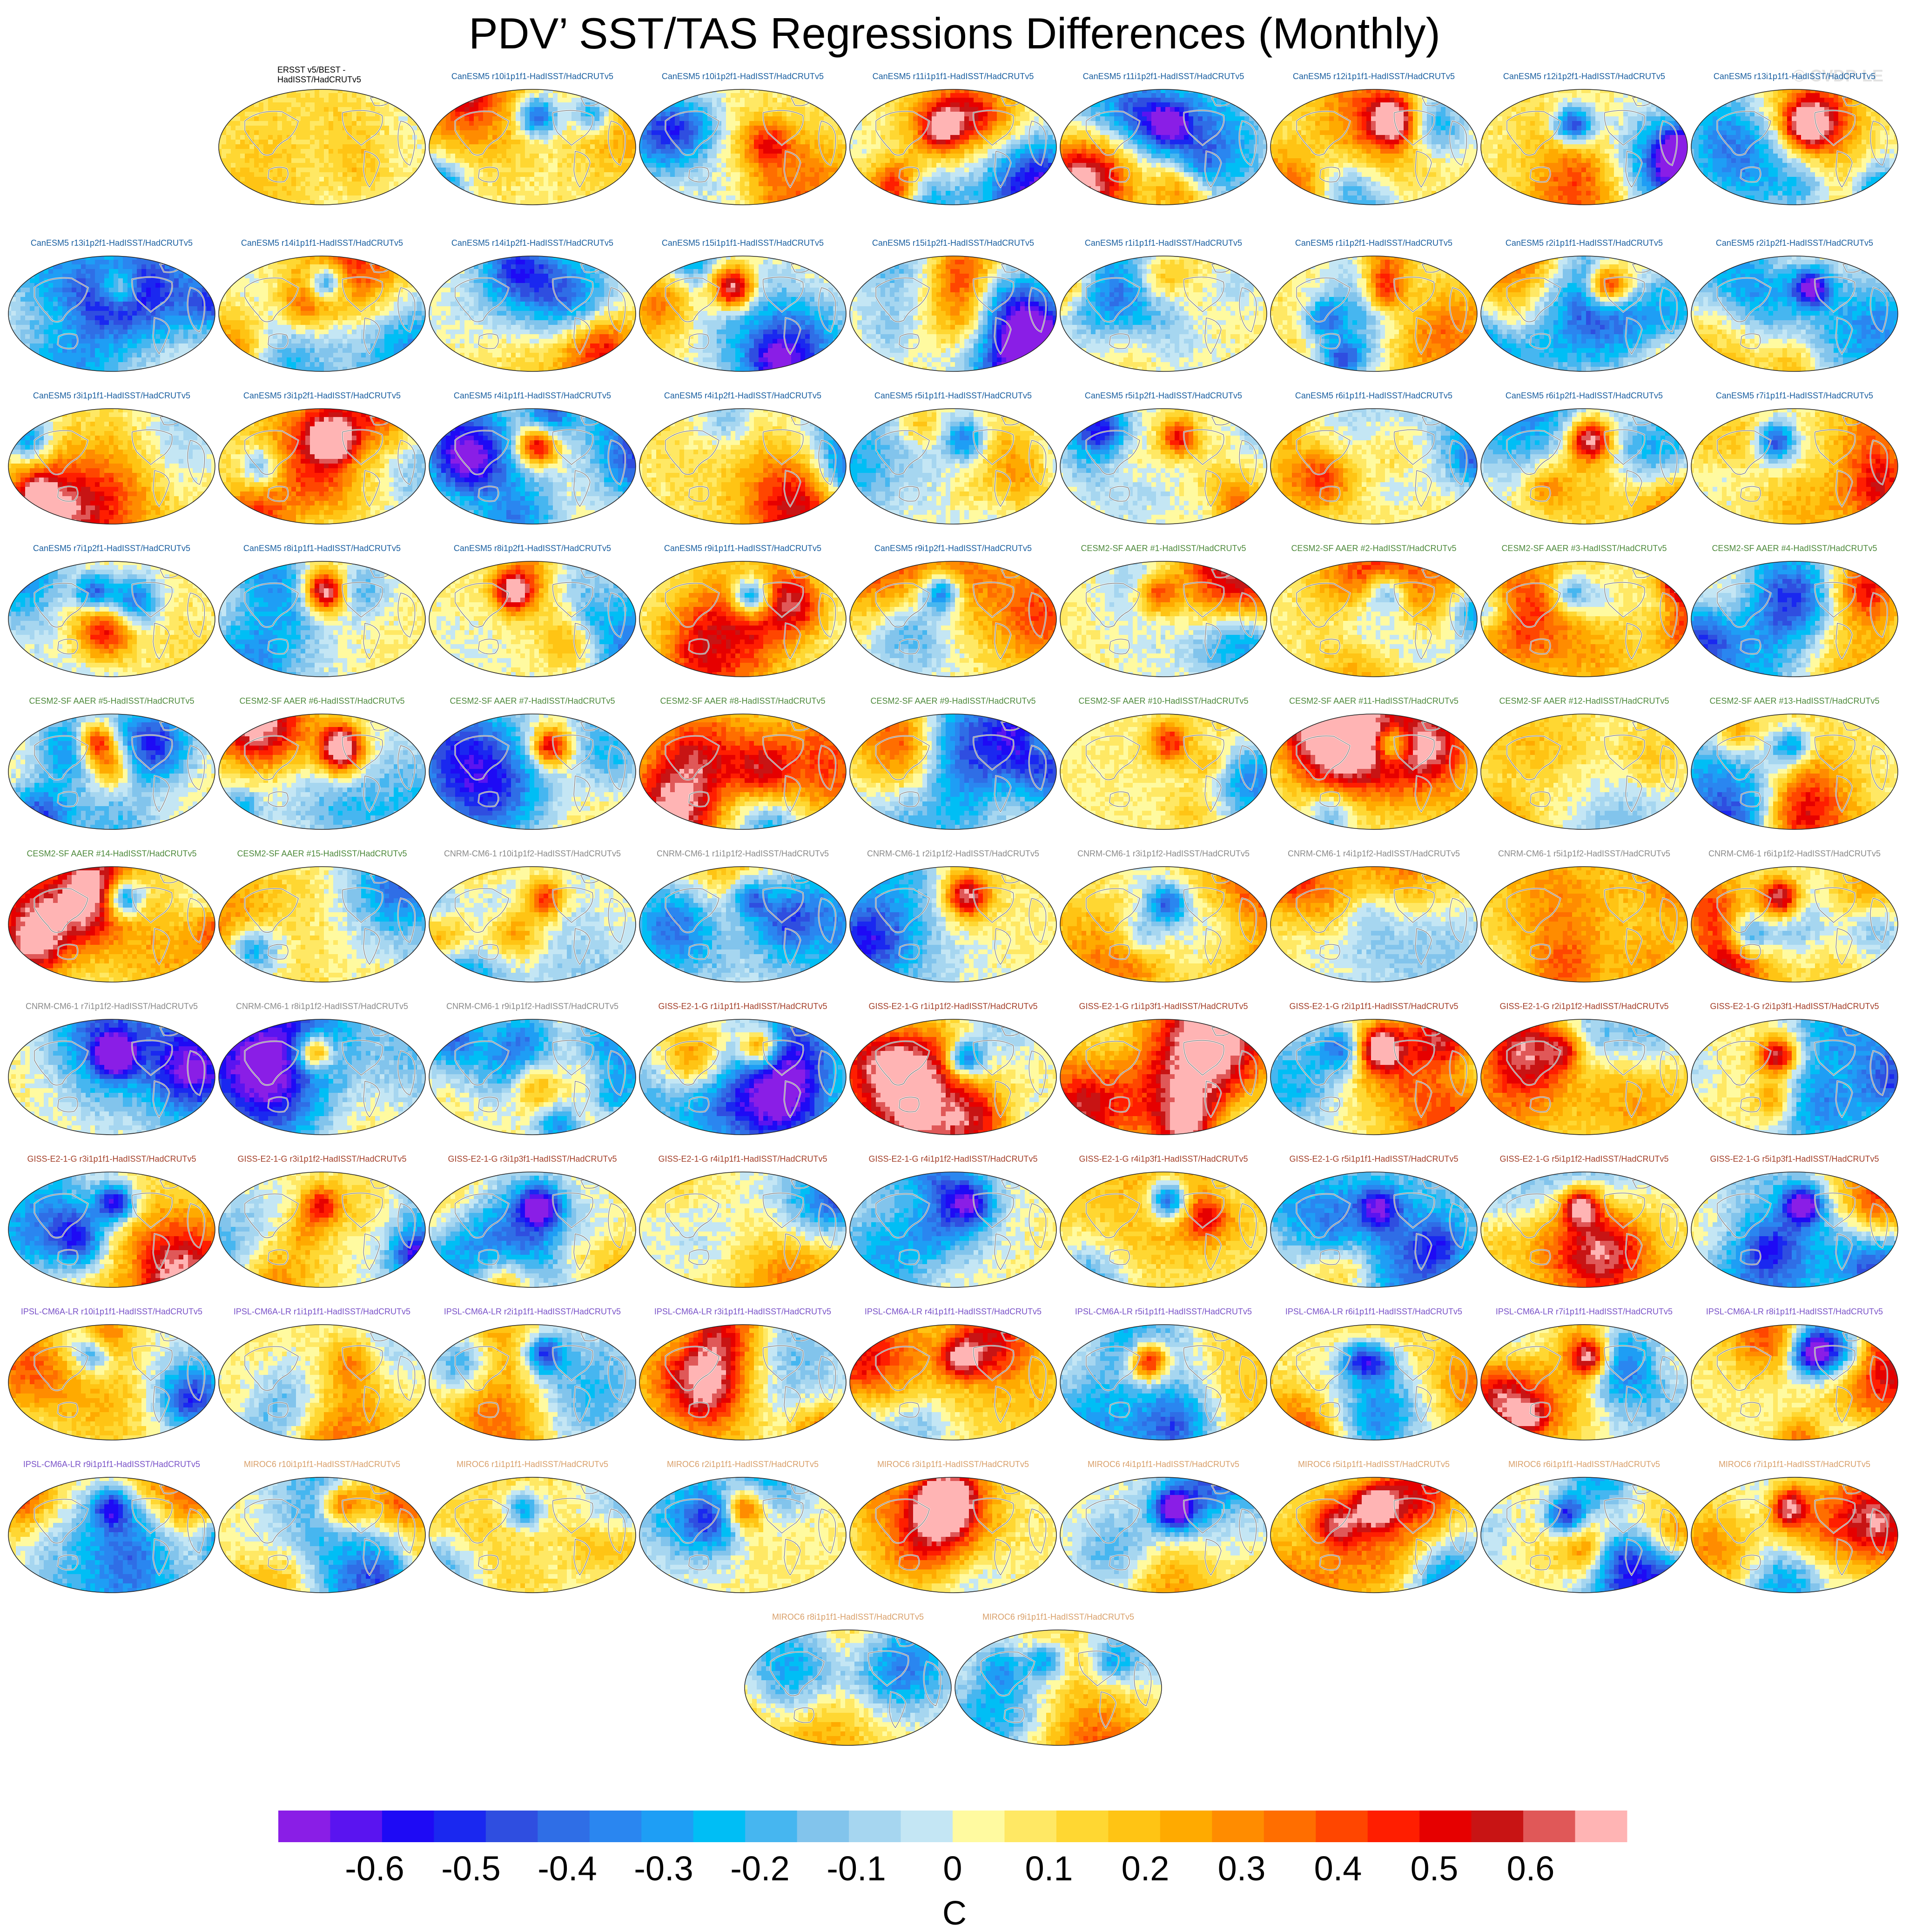  I want to click on map-panel: CESM2-SF AAER #3-HadISST/HadCRUTv5, so click(1584, 618).